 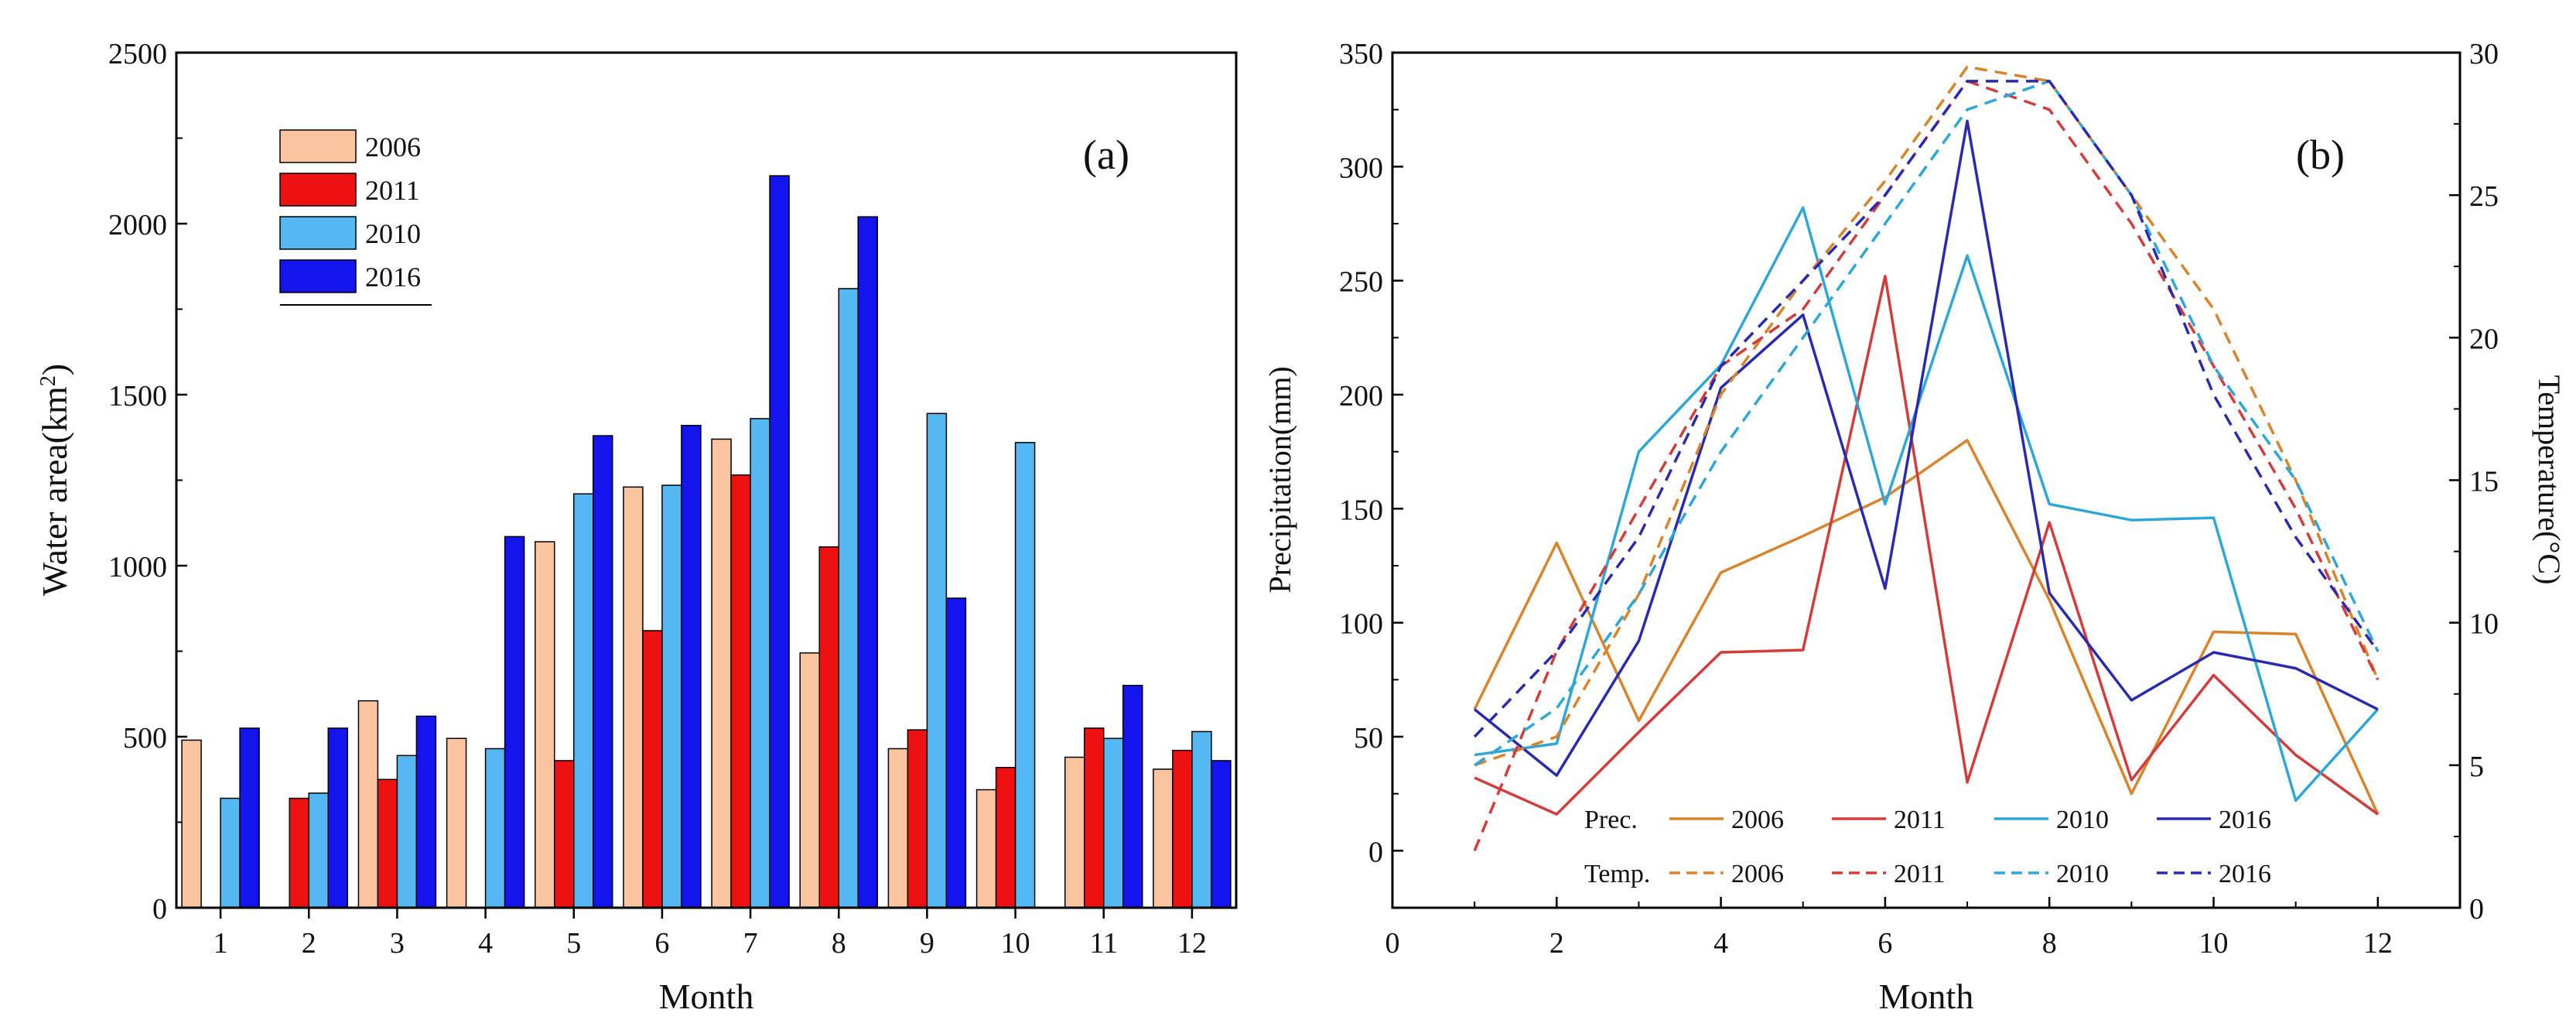 I want to click on y-tick-label-right-30: 30, so click(x=2484, y=54).